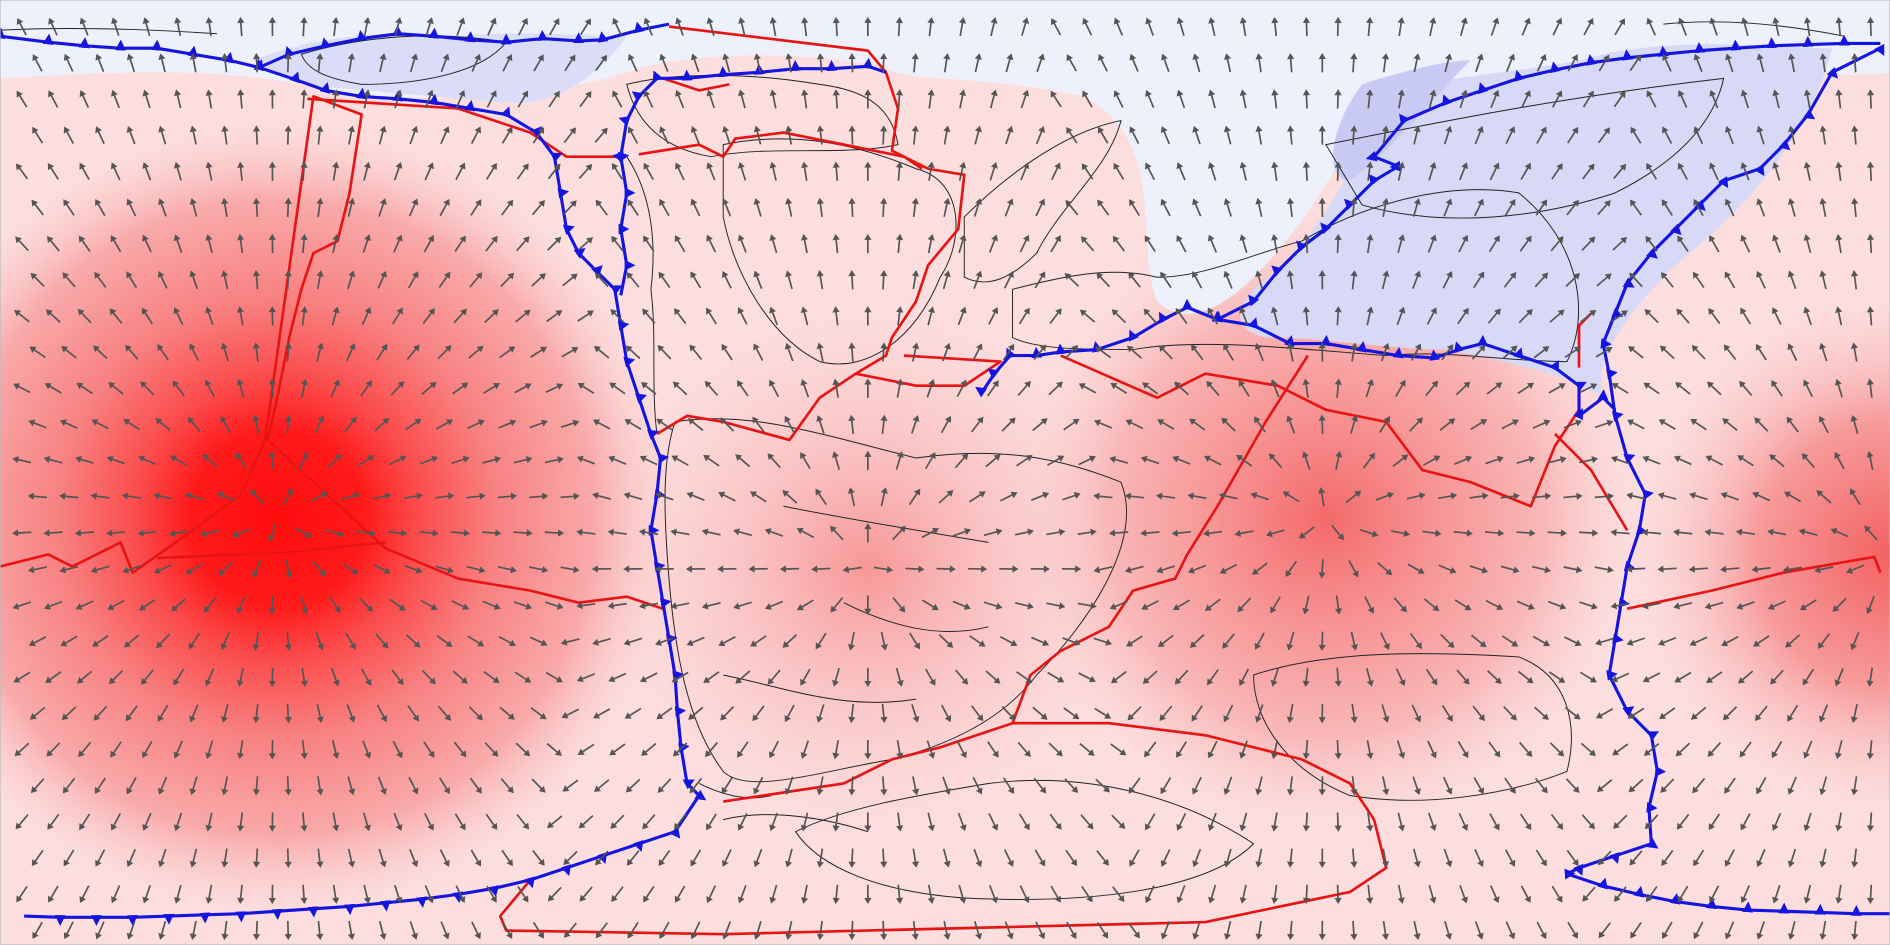 The image size is (1890, 945). I want to click on subduction-zone, so click(626, 223).